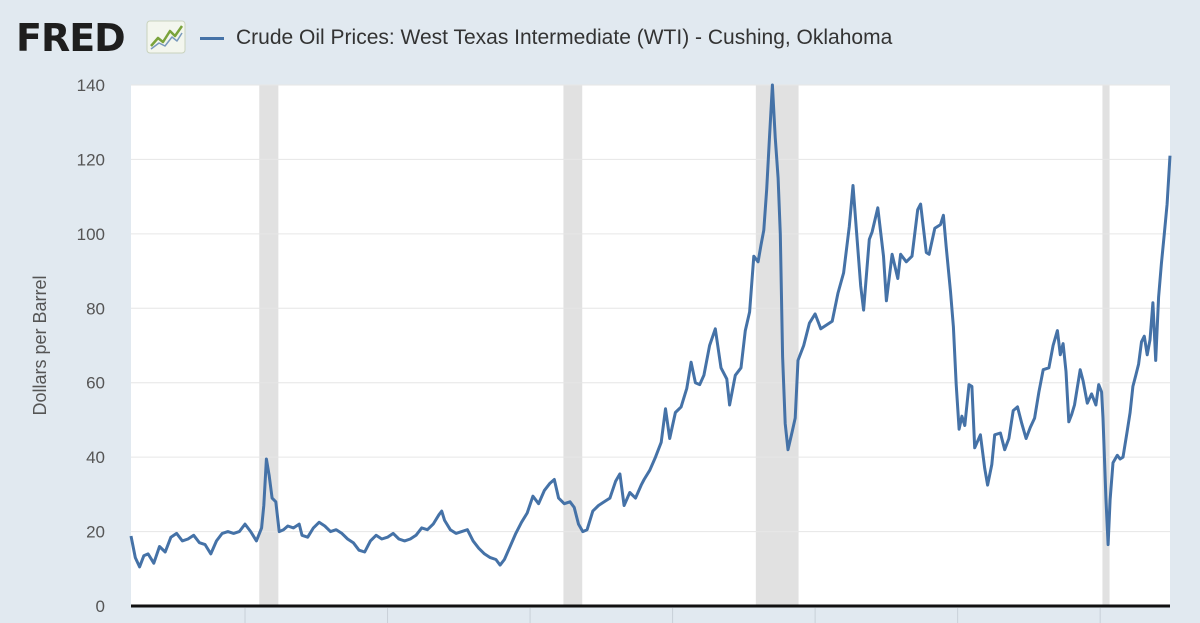 The width and height of the screenshot is (1200, 623). Describe the element at coordinates (95, 457) in the screenshot. I see `y-tick-label: 40` at that location.